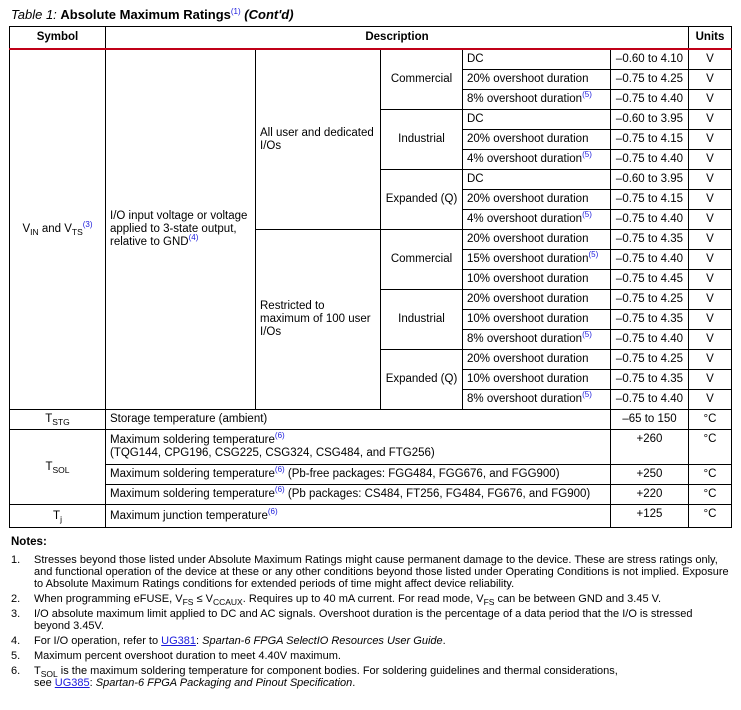 This screenshot has height=710, width=741. I want to click on io-group-label: All user and dedicated I/Os, so click(318, 139).